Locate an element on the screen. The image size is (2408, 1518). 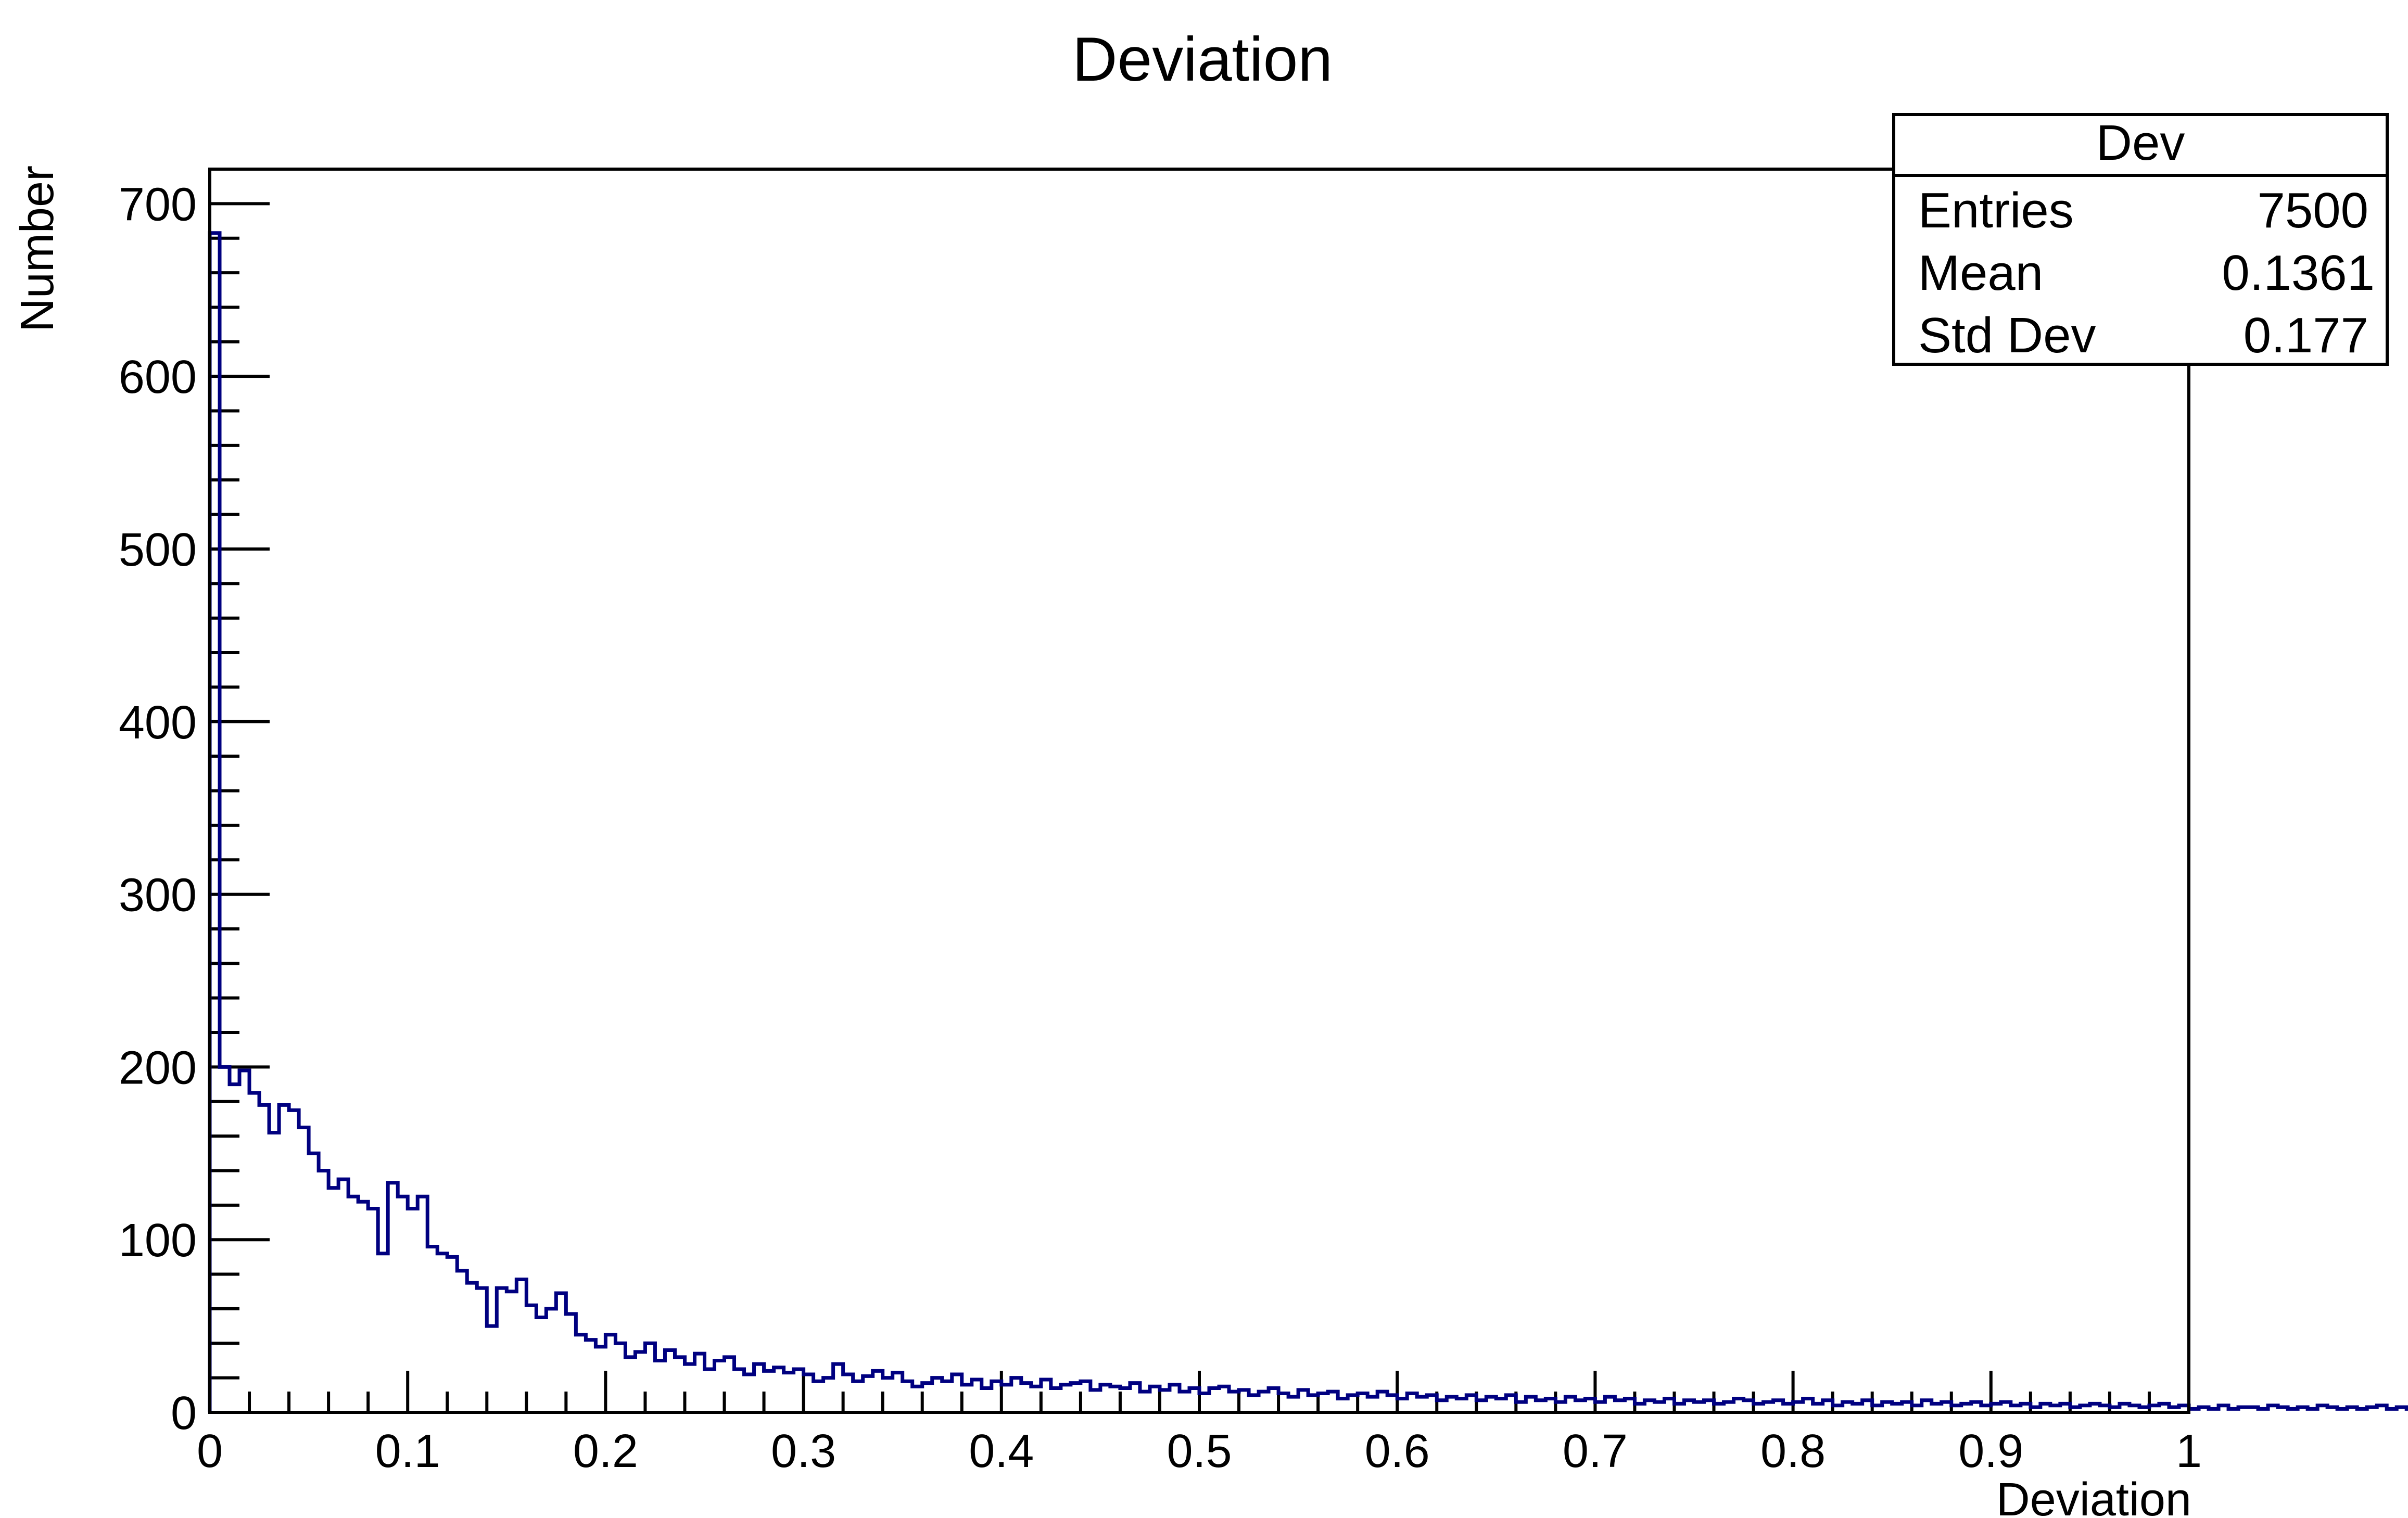
x-axis-label: Deviation is located at coordinates (2093, 1496).